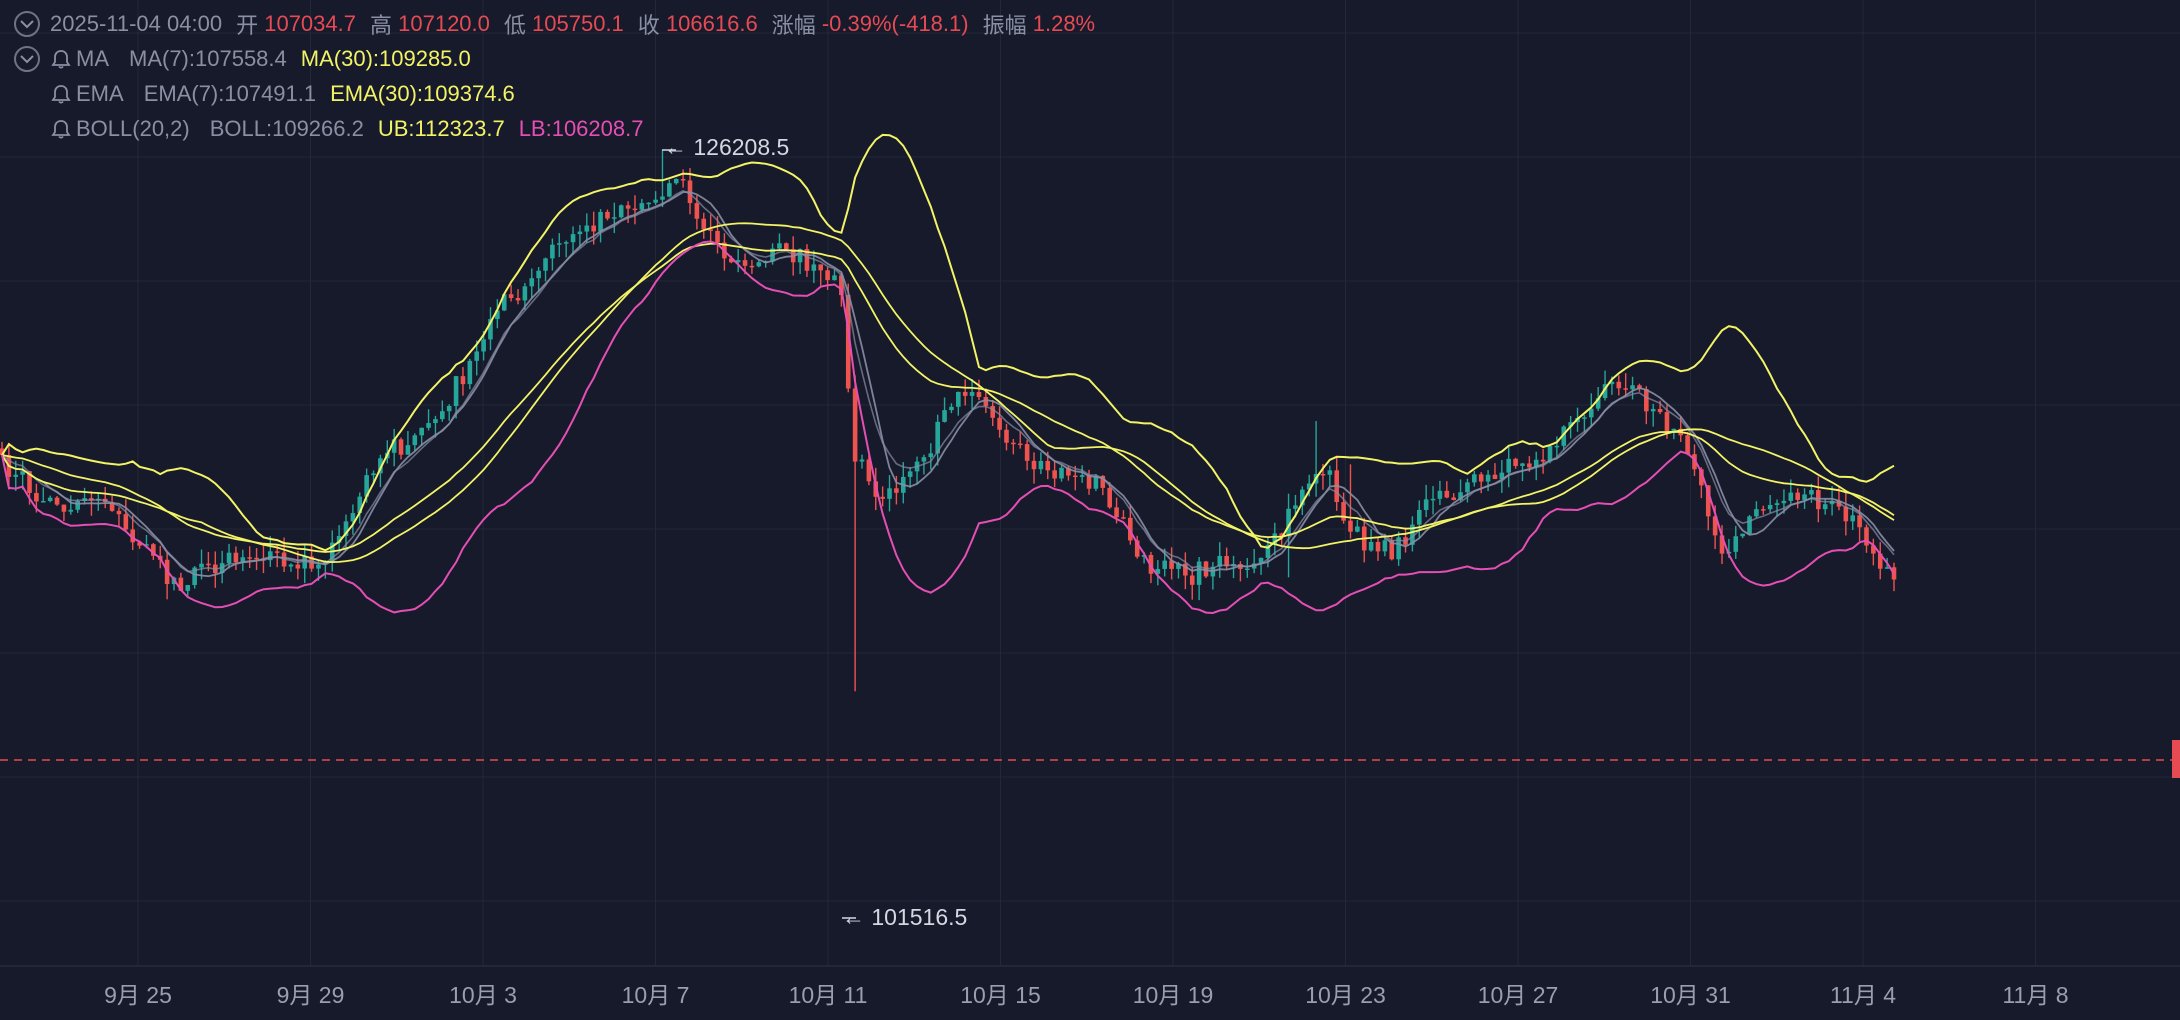 Image resolution: width=2180 pixels, height=1020 pixels. Describe the element at coordinates (100, 93) in the screenshot. I see `ema-name: EMA` at that location.